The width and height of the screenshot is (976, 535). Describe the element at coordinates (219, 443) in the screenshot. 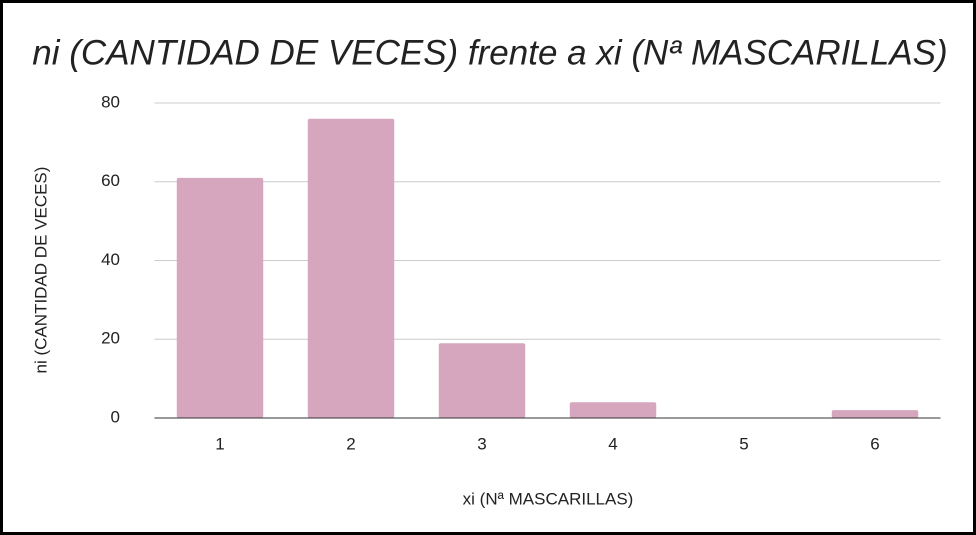

I see `x-tick-label: 1` at that location.